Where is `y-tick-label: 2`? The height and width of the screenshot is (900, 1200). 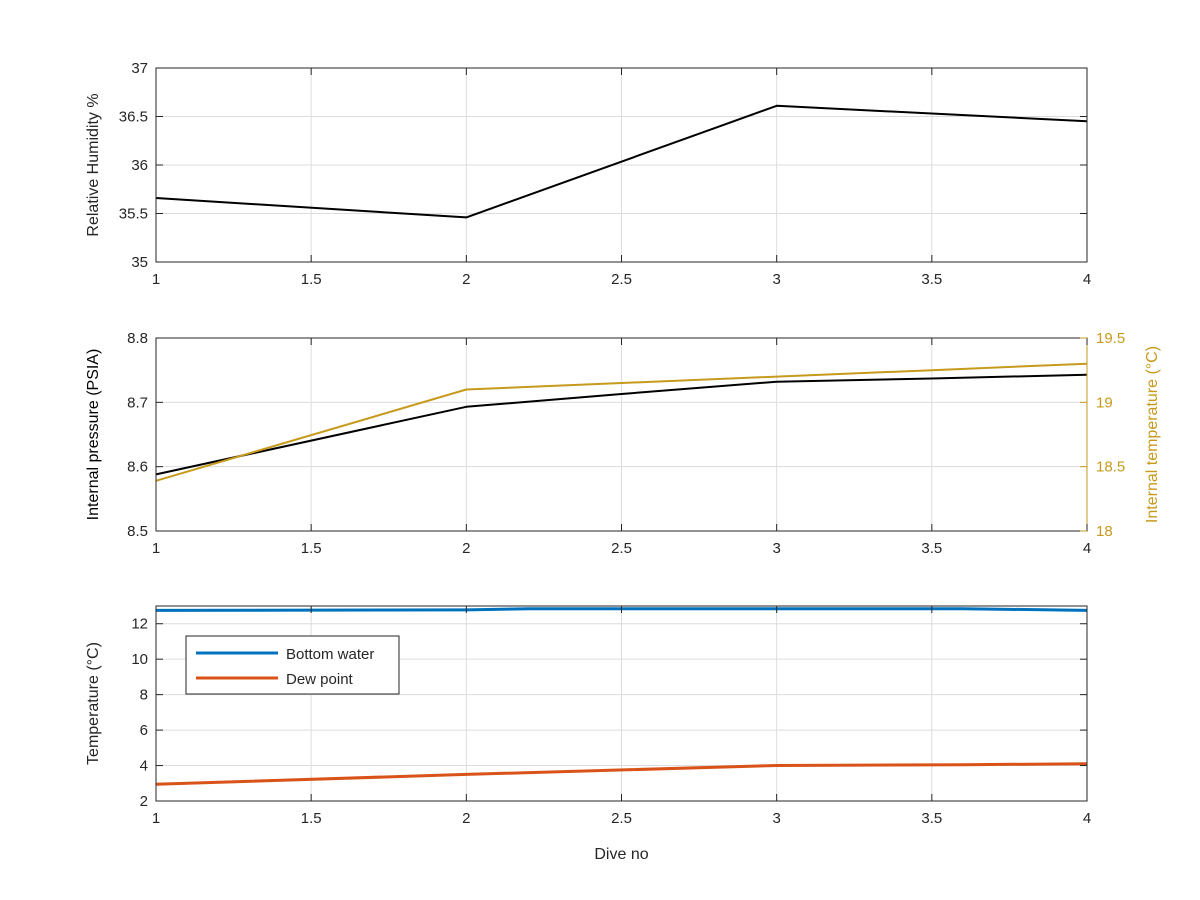
y-tick-label: 2 is located at coordinates (144, 801).